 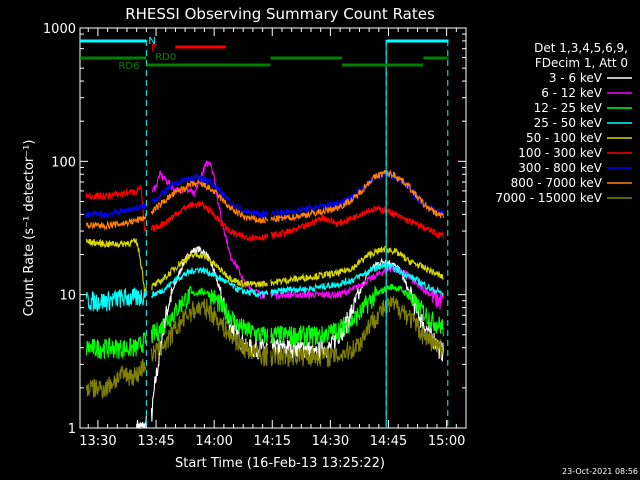 What do you see at coordinates (154, 48) in the screenshot?
I see `flag-label-f: F` at bounding box center [154, 48].